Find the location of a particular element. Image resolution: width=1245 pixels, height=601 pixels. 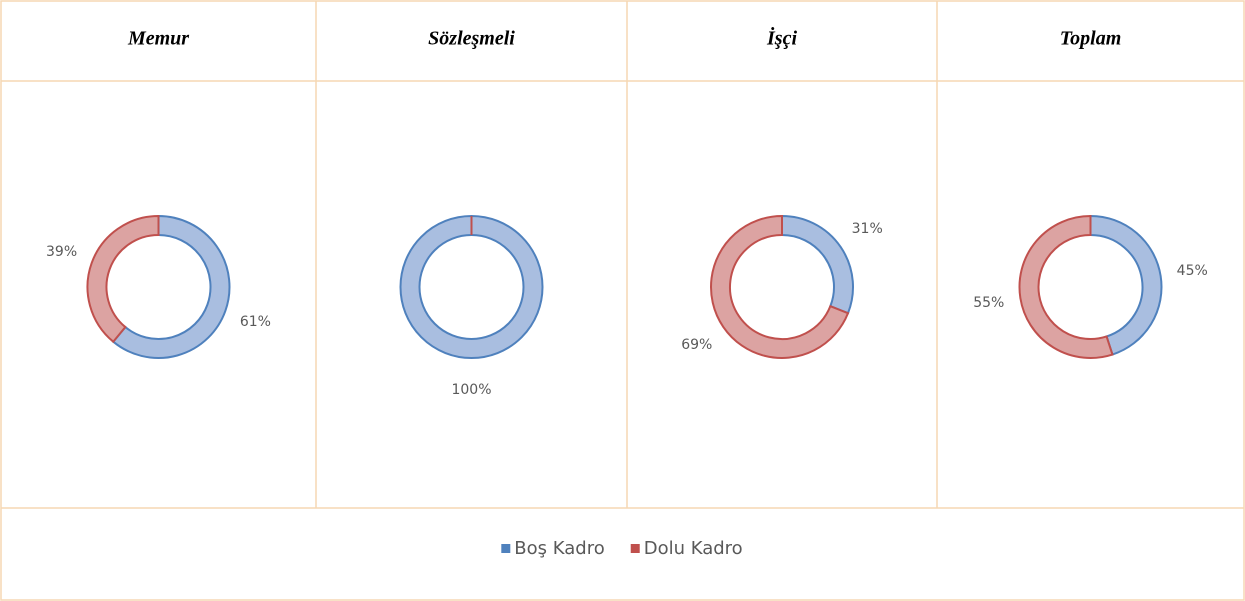

data-label: 69% is located at coordinates (696, 345).